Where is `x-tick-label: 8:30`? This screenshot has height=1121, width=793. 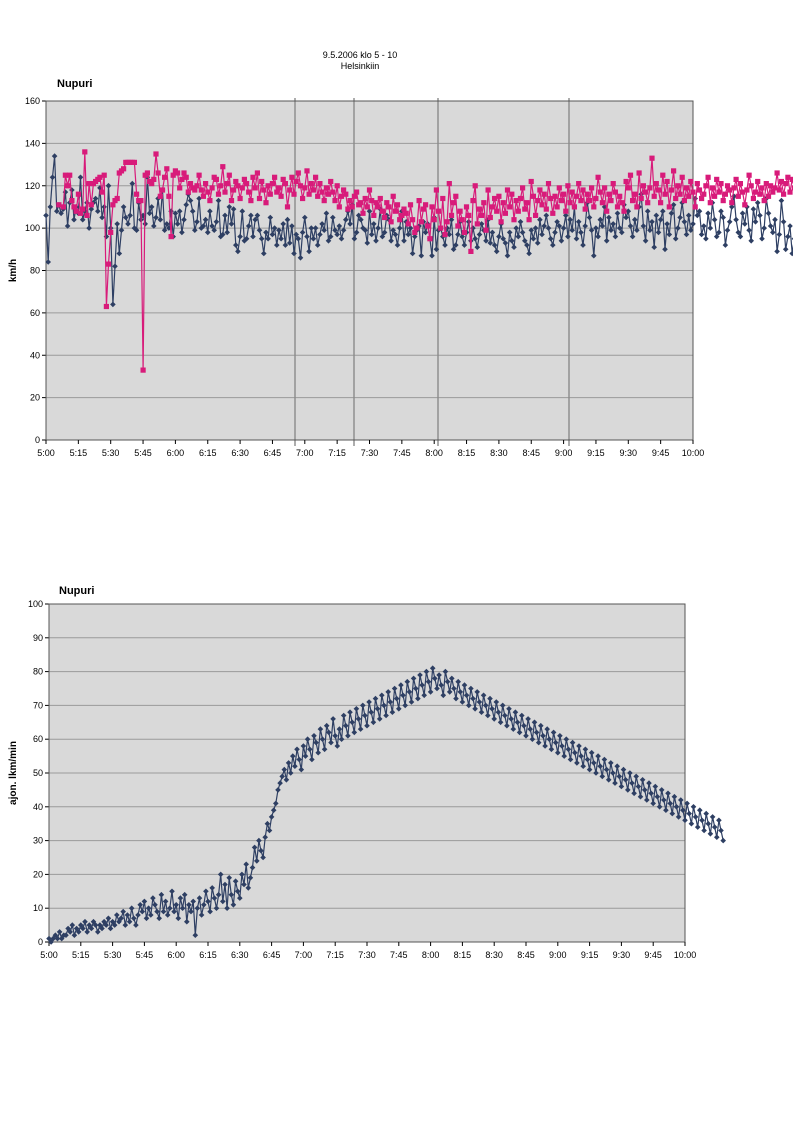
x-tick-label: 8:30 is located at coordinates (494, 955).